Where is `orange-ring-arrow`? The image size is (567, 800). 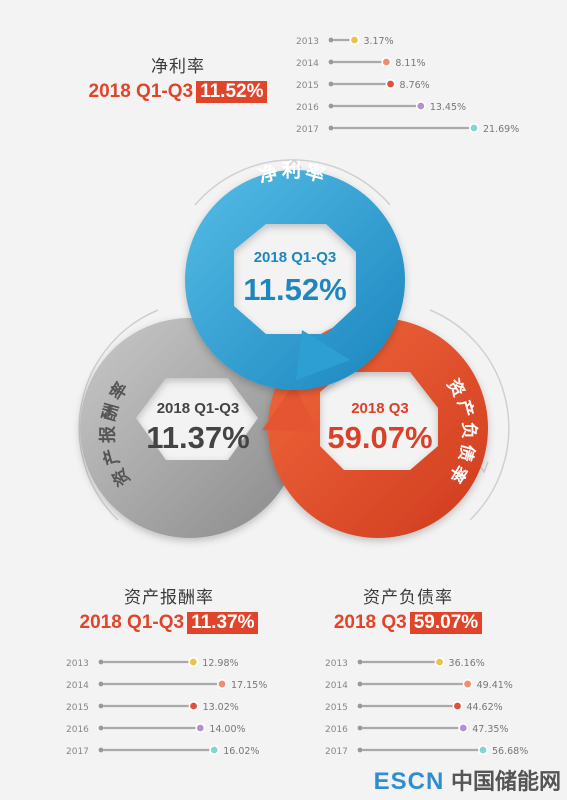
orange-ring-arrow is located at coordinates (290, 408).